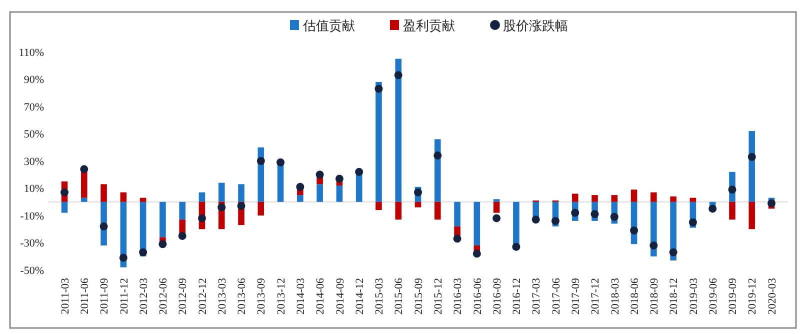  What do you see at coordinates (183, 296) in the screenshot?
I see `x-tick-label: 2012-09` at bounding box center [183, 296].